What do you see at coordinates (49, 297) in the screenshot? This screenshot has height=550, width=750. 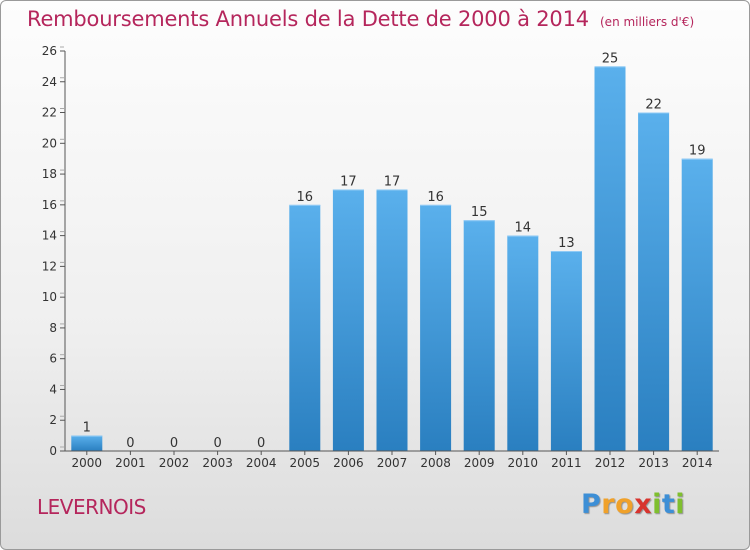 I see `y-tick-label: 10` at bounding box center [49, 297].